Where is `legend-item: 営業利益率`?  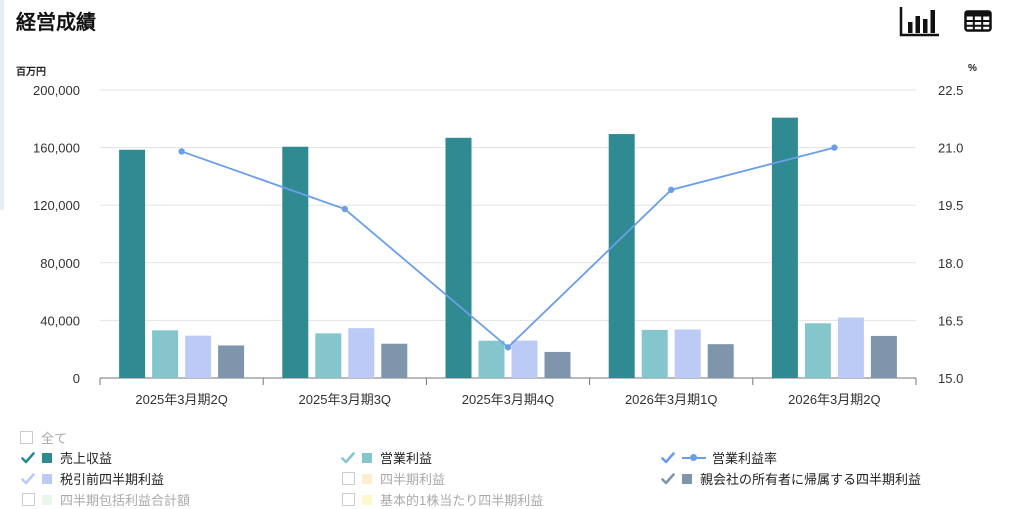 legend-item: 営業利益率 is located at coordinates (840, 457).